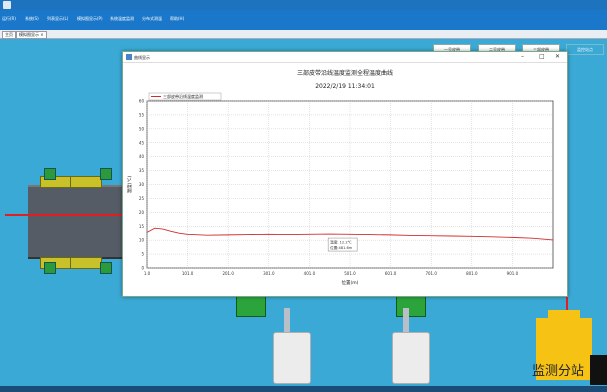 The image size is (607, 392). What do you see at coordinates (90, 18) in the screenshot?
I see `menu-diagram: 模拟图显示(P)` at bounding box center [90, 18].